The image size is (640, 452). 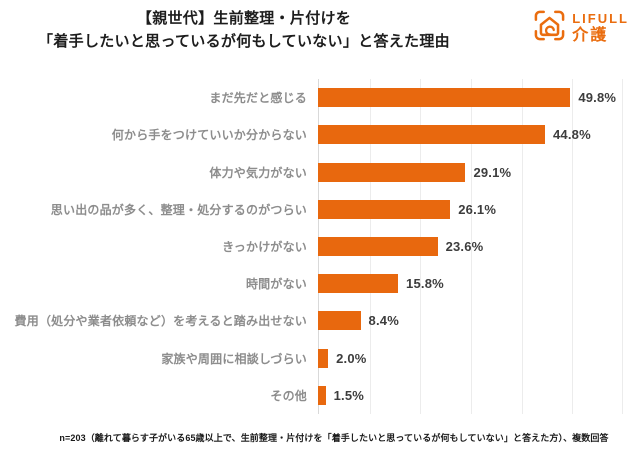 I want to click on bar-track: 23.6%, so click(x=470, y=246).